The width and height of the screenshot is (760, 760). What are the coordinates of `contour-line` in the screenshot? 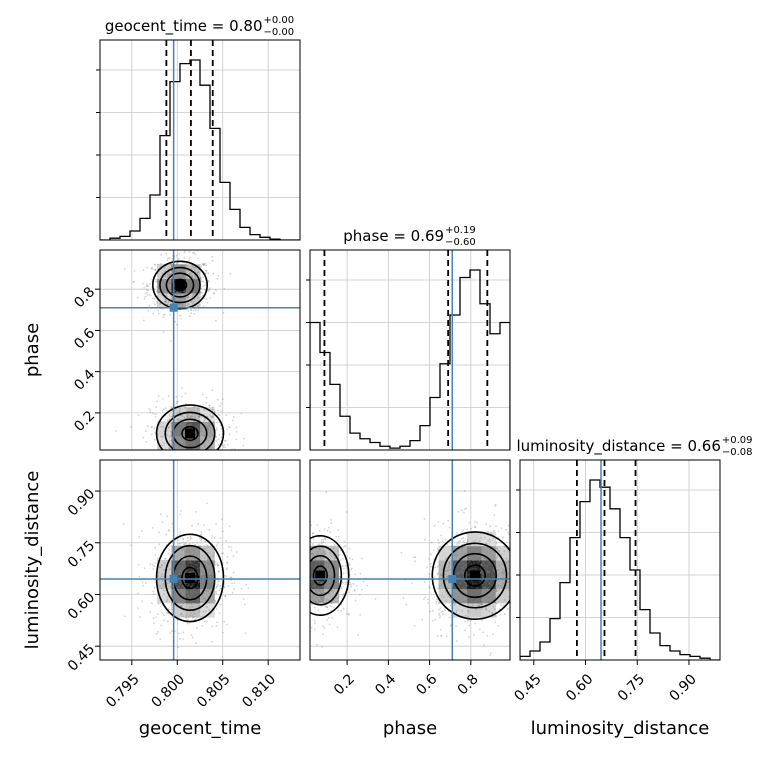 It's located at (330, 575).